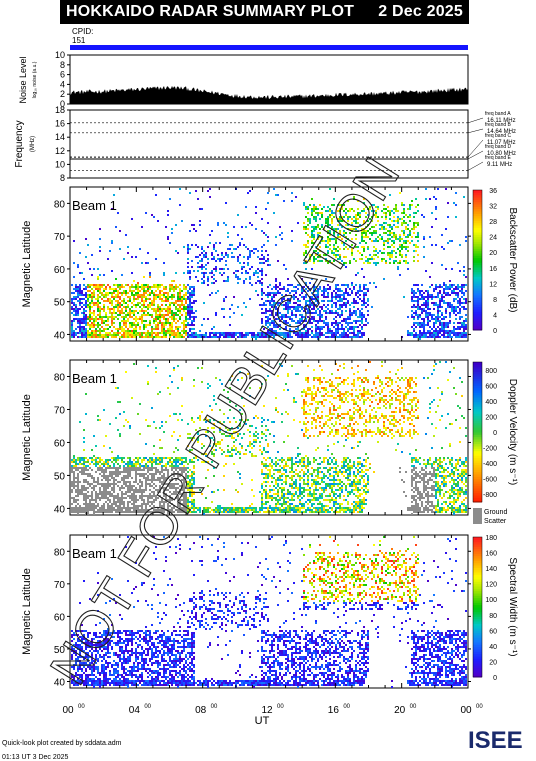  Describe the element at coordinates (475, 155) in the screenshot. I see `freq-leader` at that location.